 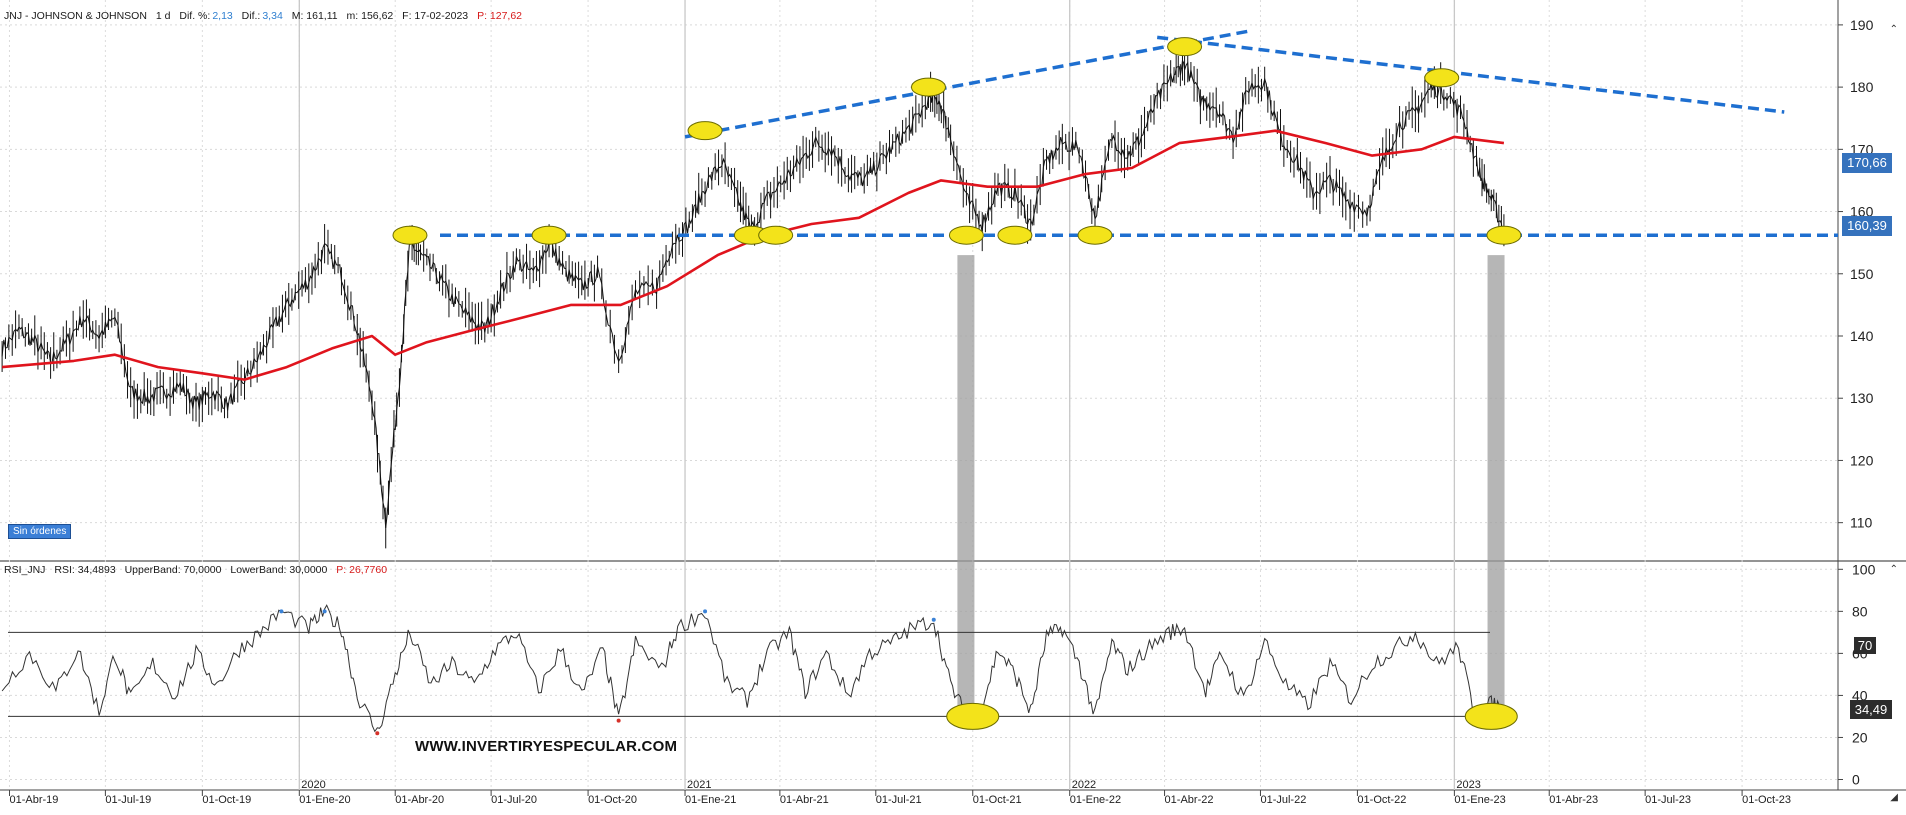 What do you see at coordinates (1084, 785) in the screenshot?
I see `year-label: 2022` at bounding box center [1084, 785].